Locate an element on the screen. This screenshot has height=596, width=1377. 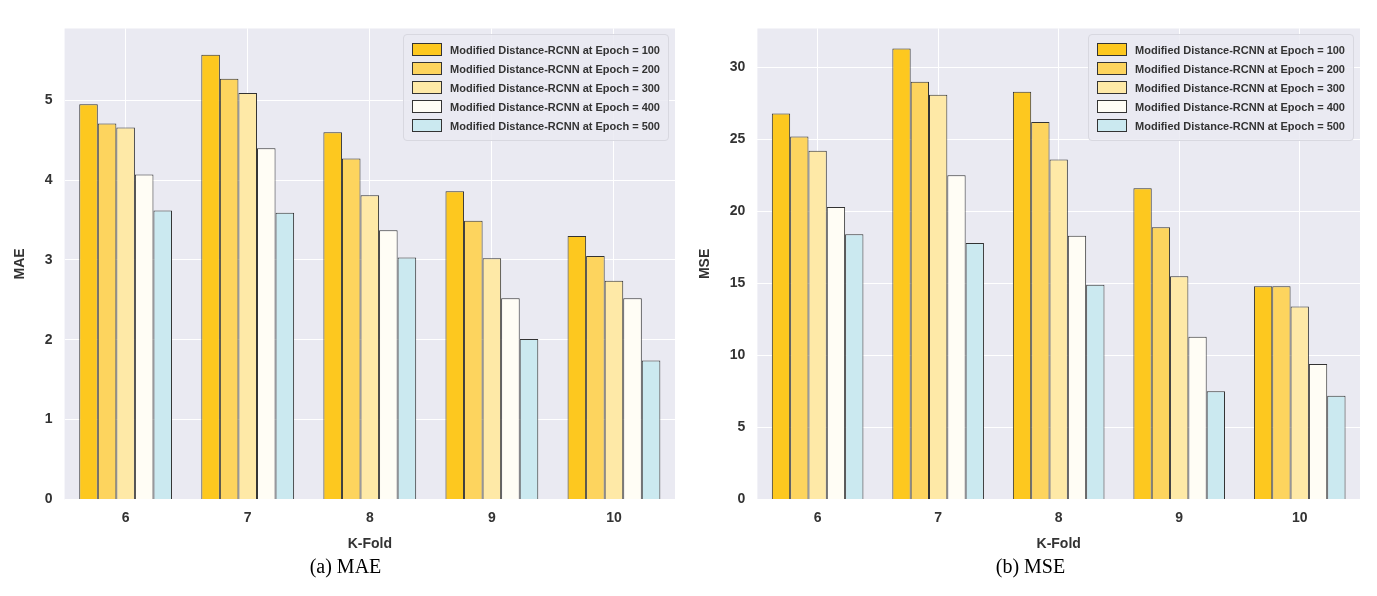
y-tick-label: 2 is located at coordinates (48, 338).